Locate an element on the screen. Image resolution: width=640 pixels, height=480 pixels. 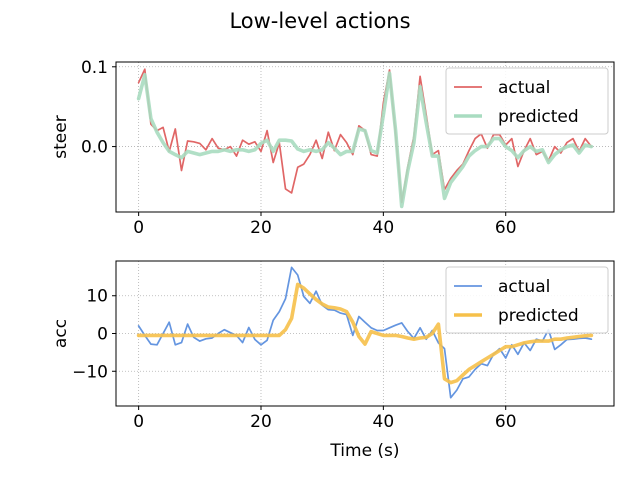
y-tick-label: 0.0 is located at coordinates (94, 148).